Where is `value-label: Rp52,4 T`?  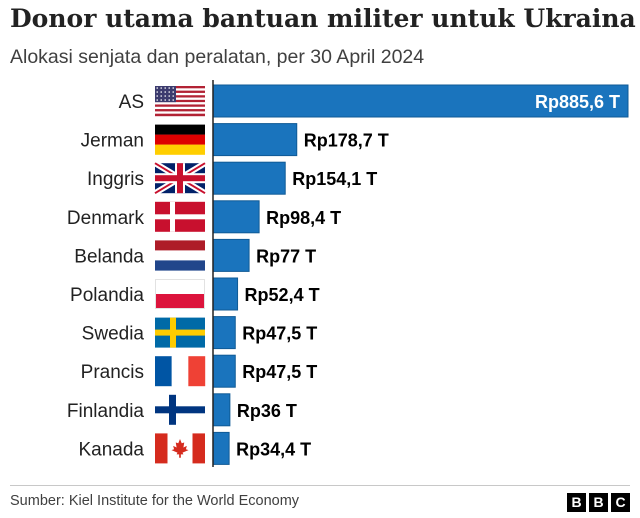
value-label: Rp52,4 T is located at coordinates (282, 295).